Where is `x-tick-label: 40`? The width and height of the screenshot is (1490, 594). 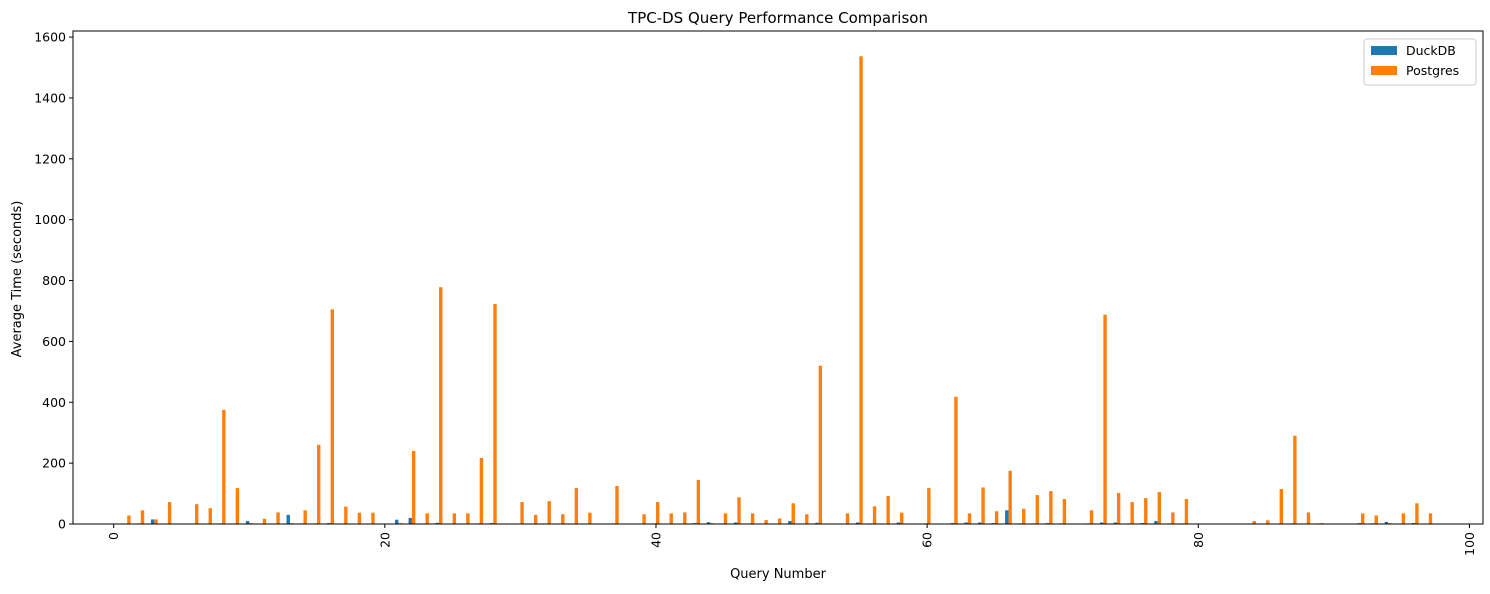
x-tick-label: 40 is located at coordinates (655, 540).